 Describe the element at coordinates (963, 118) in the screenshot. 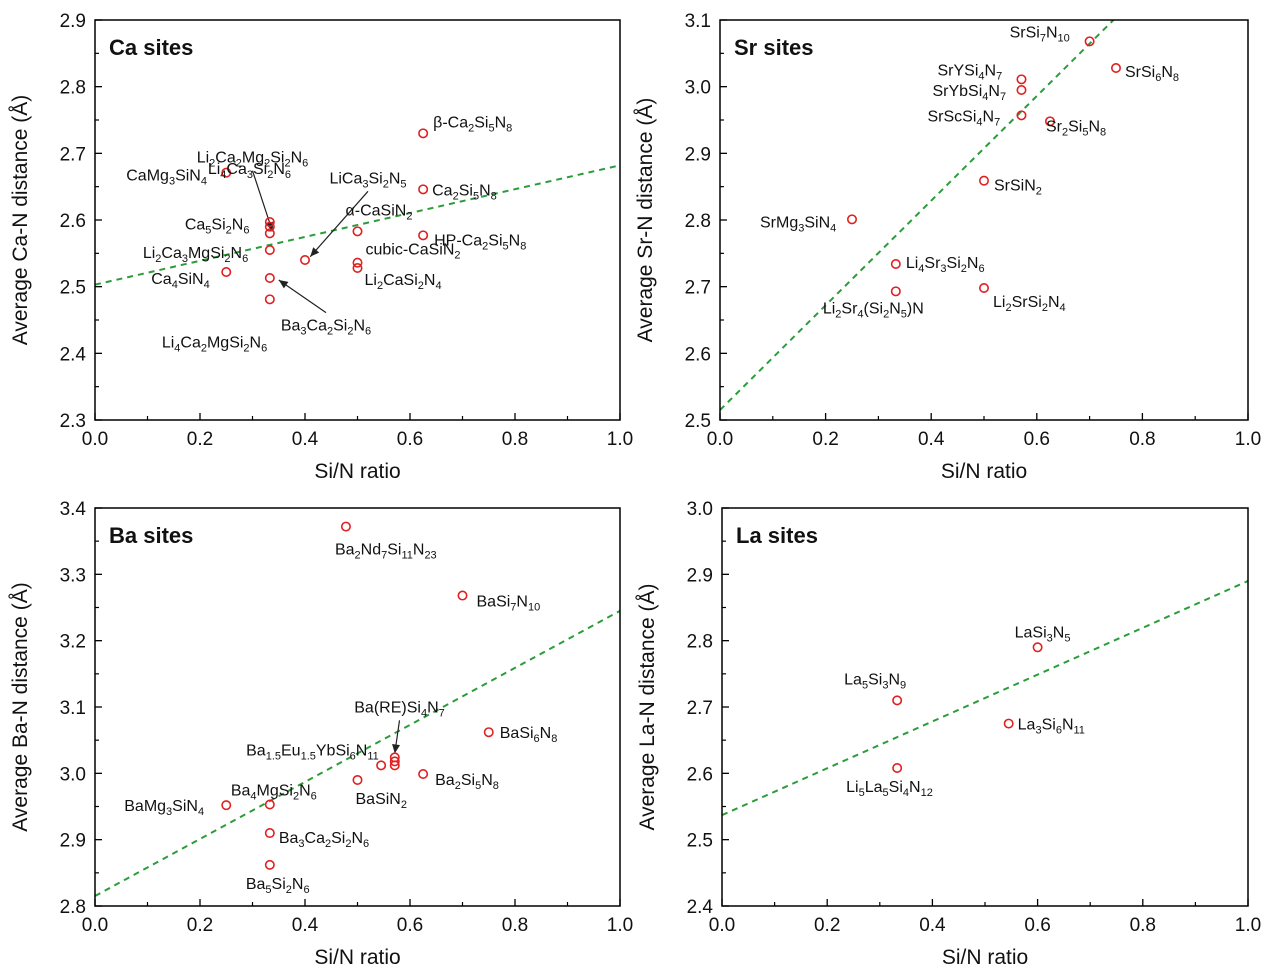

I see `point-label: SrScSi4​N7​` at that location.